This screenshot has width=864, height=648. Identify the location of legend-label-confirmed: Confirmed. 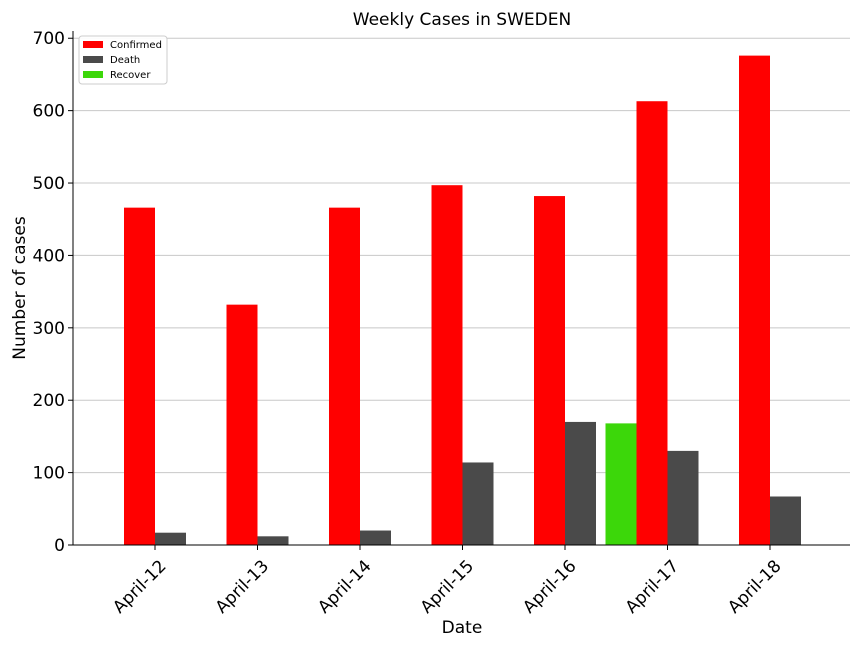
(136, 45).